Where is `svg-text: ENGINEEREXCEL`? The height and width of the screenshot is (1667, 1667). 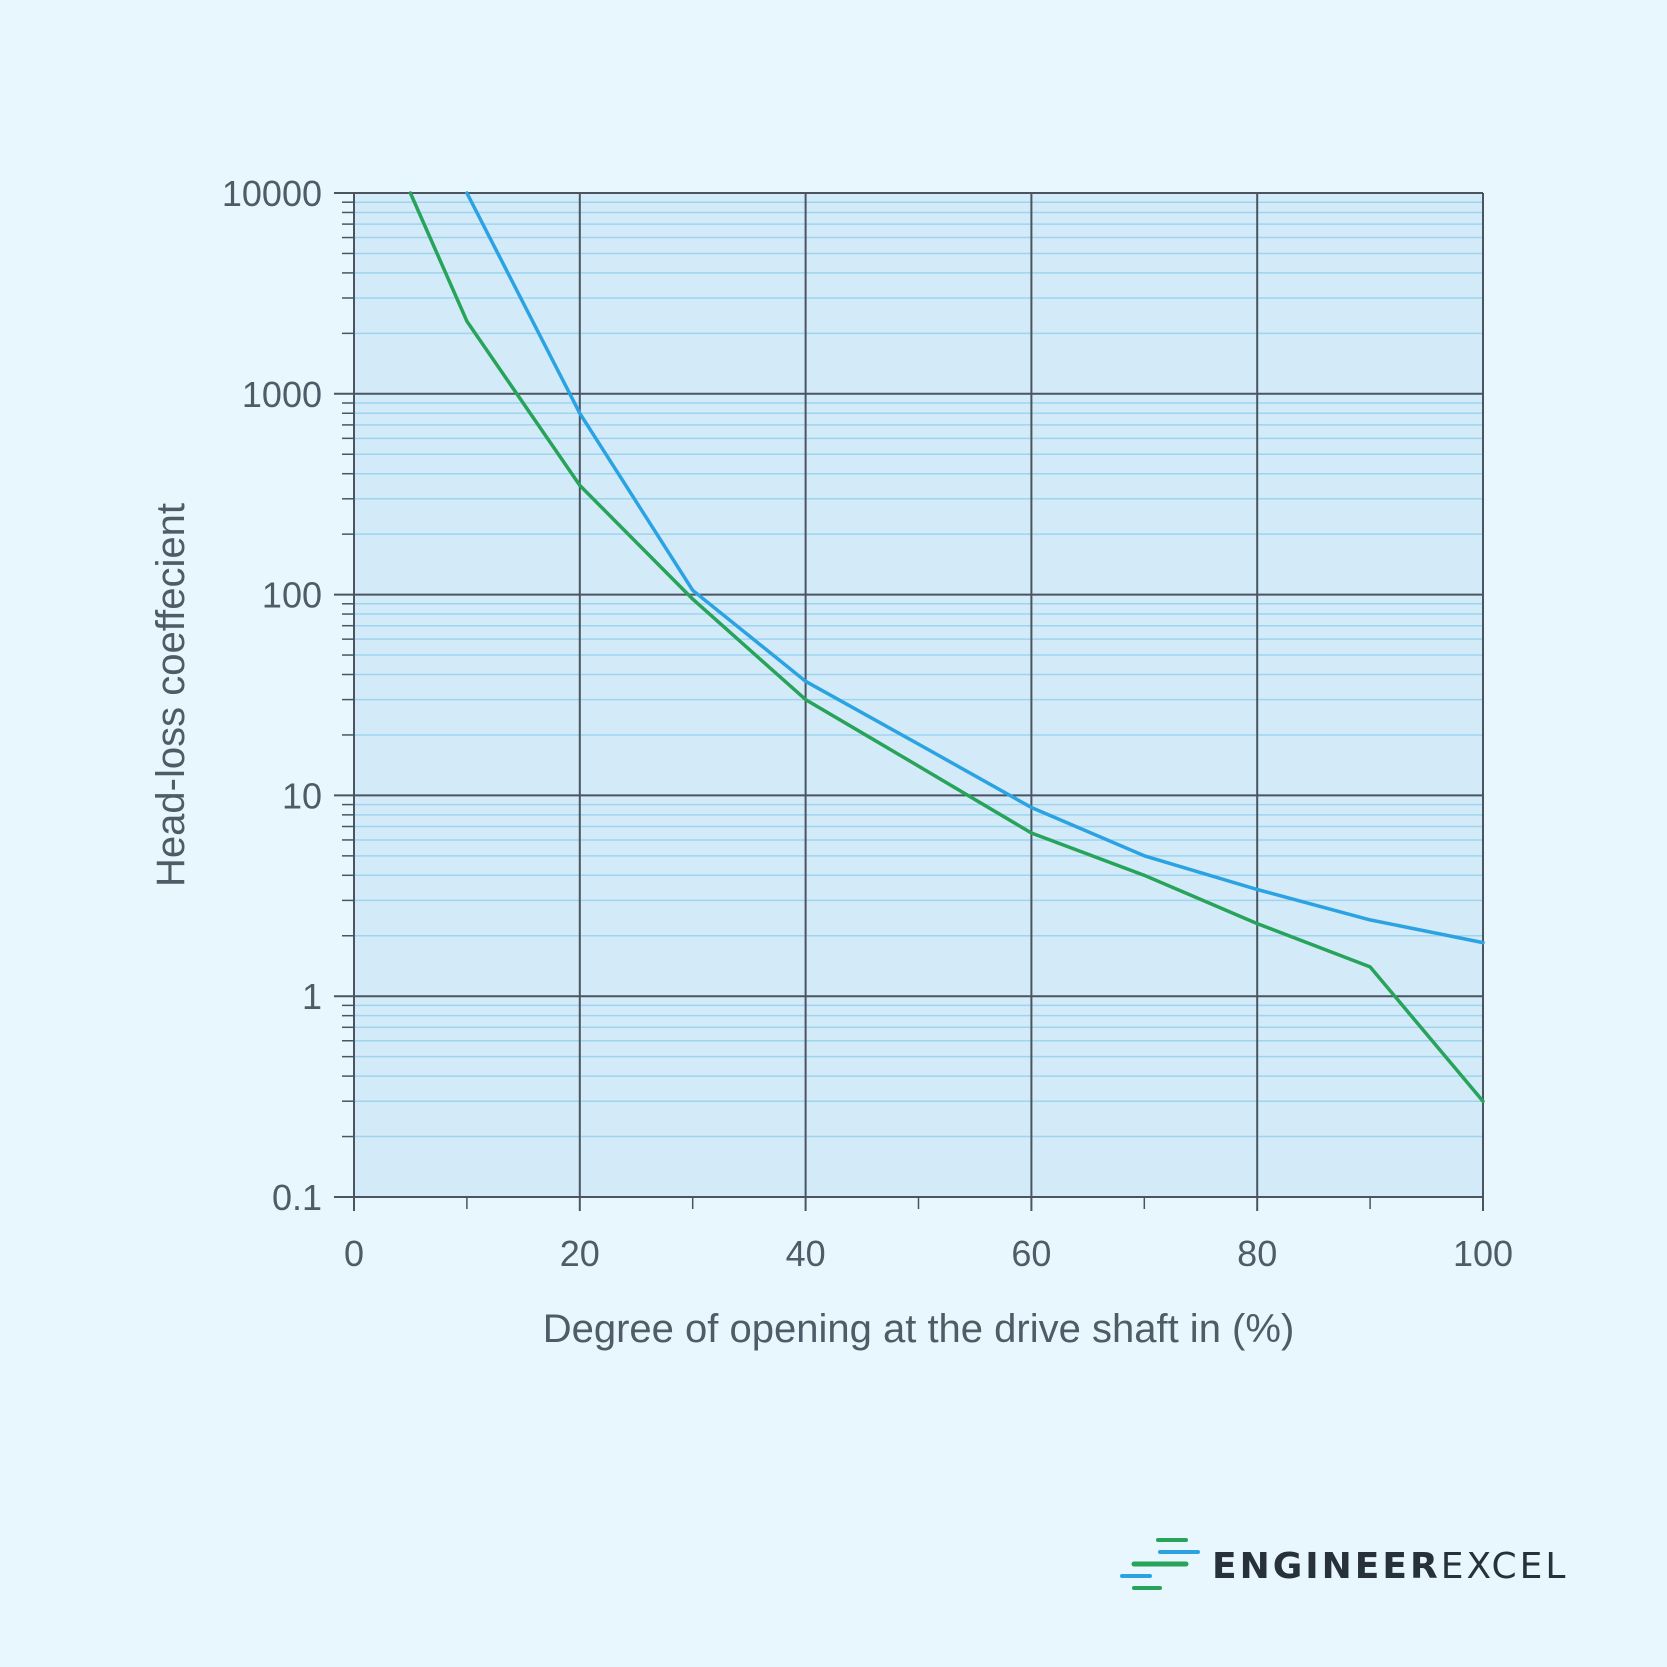 svg-text: ENGINEEREXCEL is located at coordinates (1390, 1566).